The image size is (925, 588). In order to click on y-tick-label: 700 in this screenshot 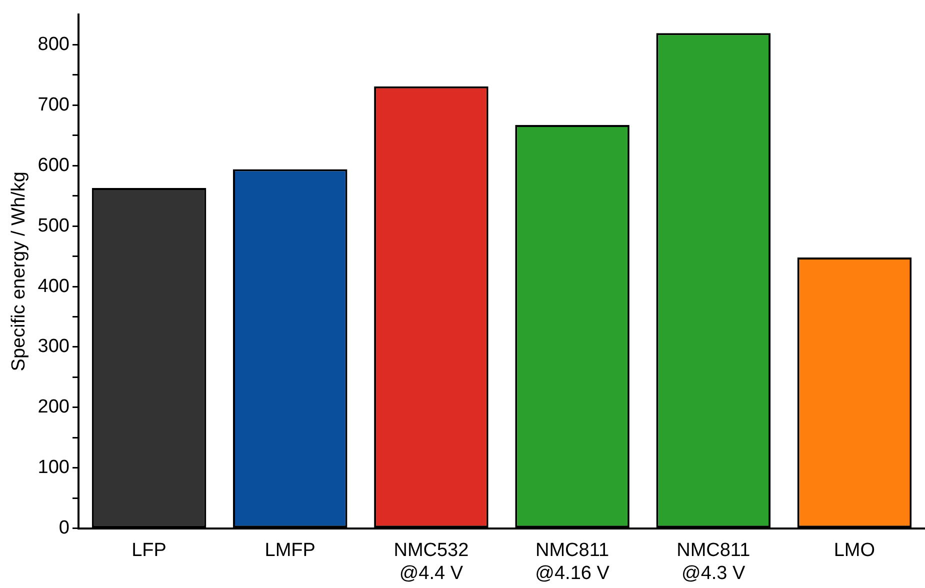, I will do `click(54, 105)`.